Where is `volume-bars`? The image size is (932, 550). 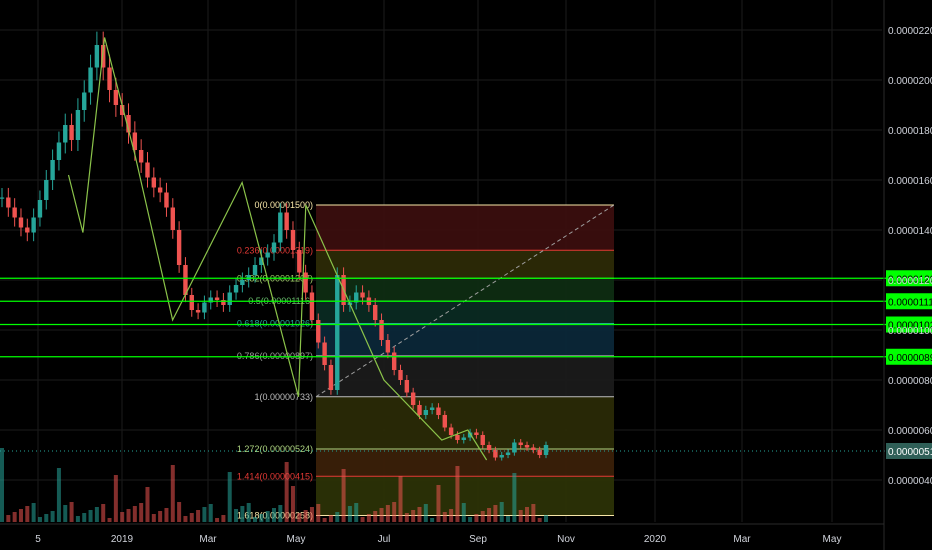
volume-bars is located at coordinates (274, 485).